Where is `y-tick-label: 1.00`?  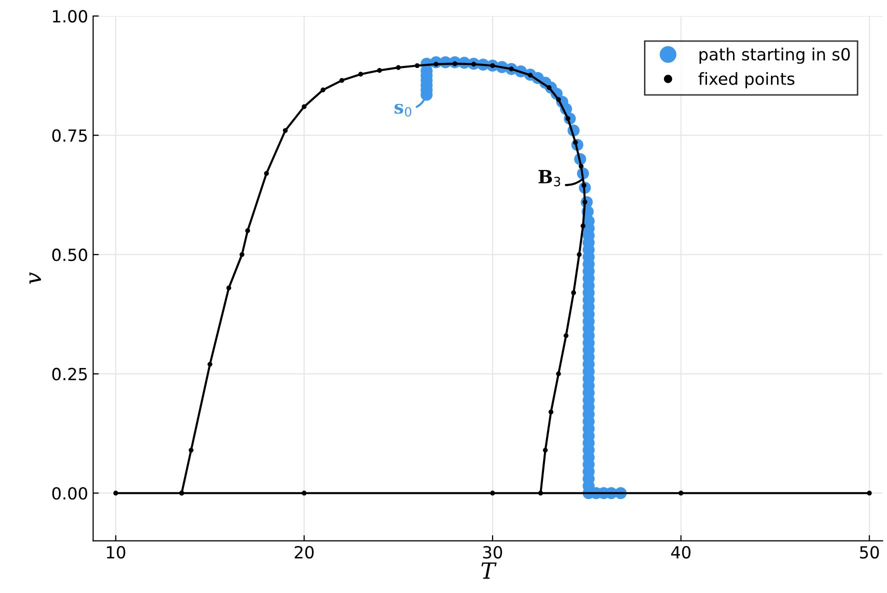
y-tick-label: 1.00 is located at coordinates (70, 16).